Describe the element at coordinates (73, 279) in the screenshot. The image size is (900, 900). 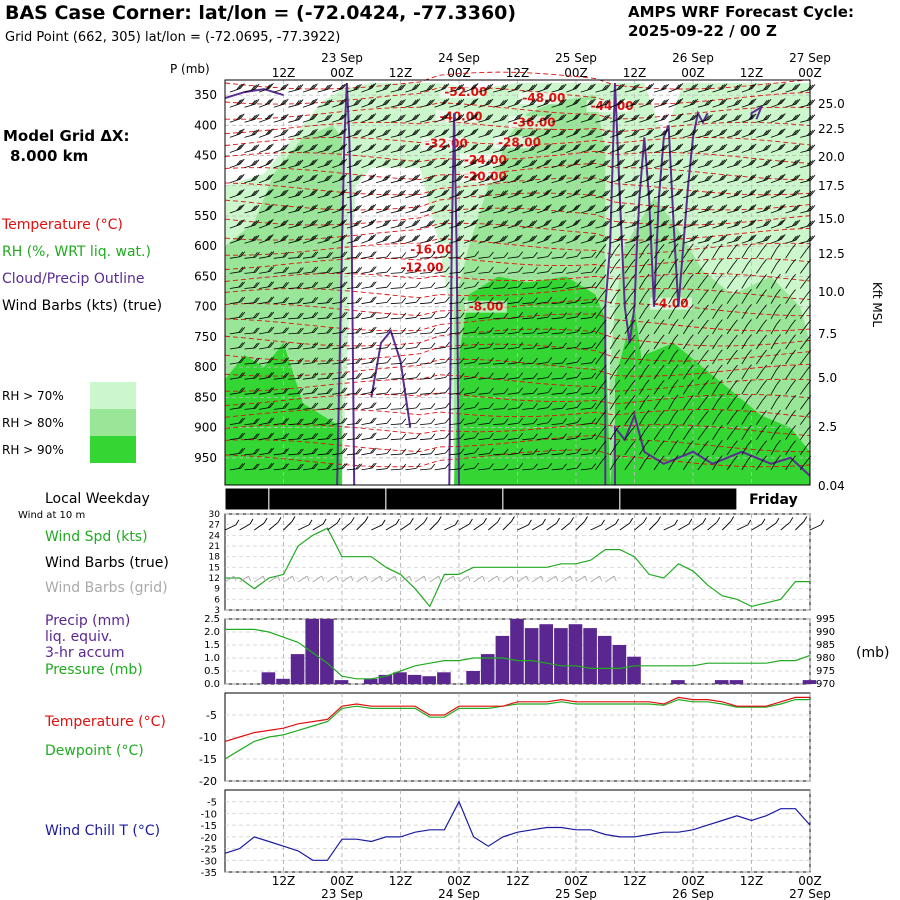
I see `legend-cloud: Cloud/Precip Outline` at that location.